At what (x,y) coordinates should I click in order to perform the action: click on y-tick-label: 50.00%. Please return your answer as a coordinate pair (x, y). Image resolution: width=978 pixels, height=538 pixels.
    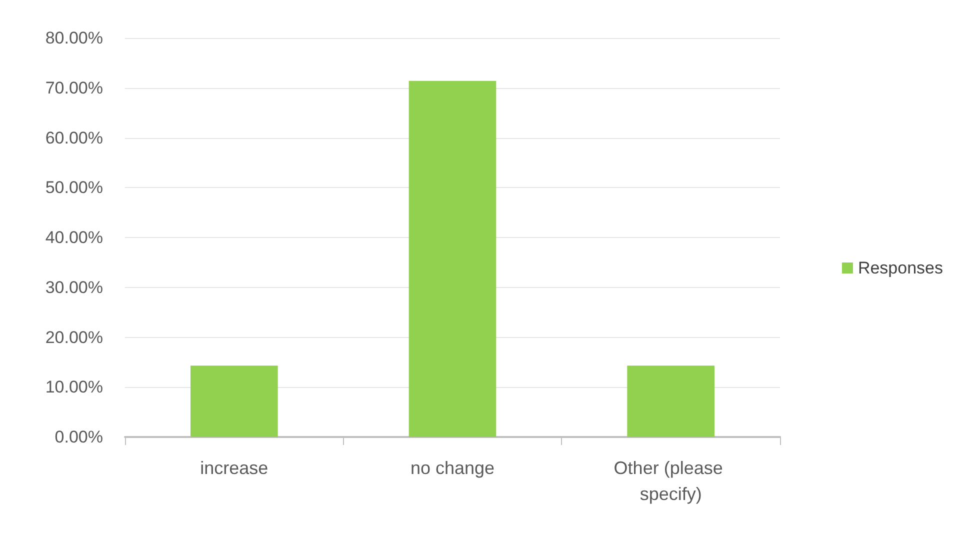
    Looking at the image, I should click on (74, 188).